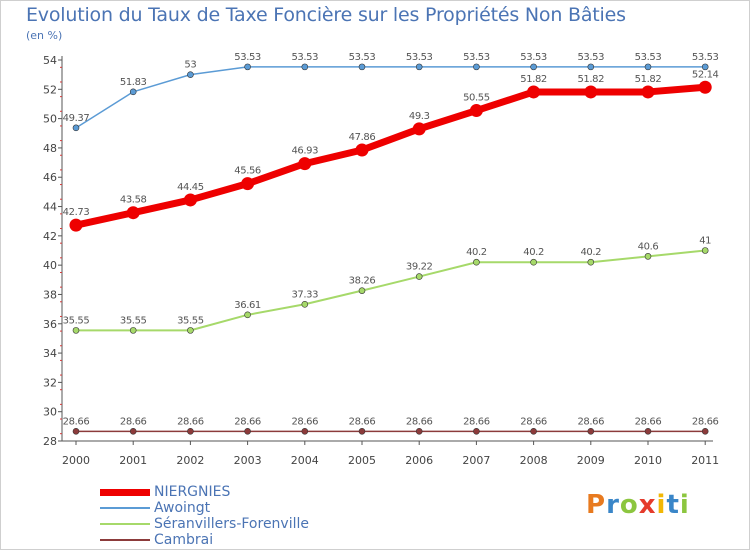 The image size is (750, 550). What do you see at coordinates (133, 82) in the screenshot?
I see `data-label: 51.83` at bounding box center [133, 82].